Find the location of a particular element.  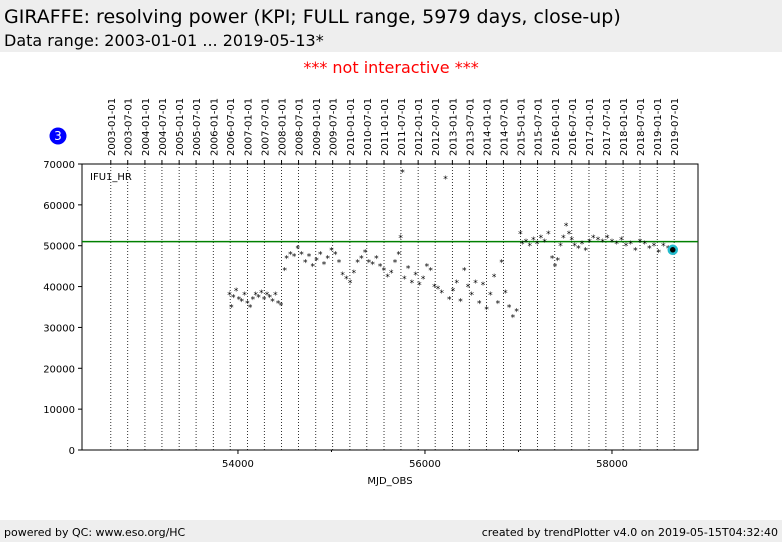

top-tick-label: 2013-07-01 is located at coordinates (470, 127).